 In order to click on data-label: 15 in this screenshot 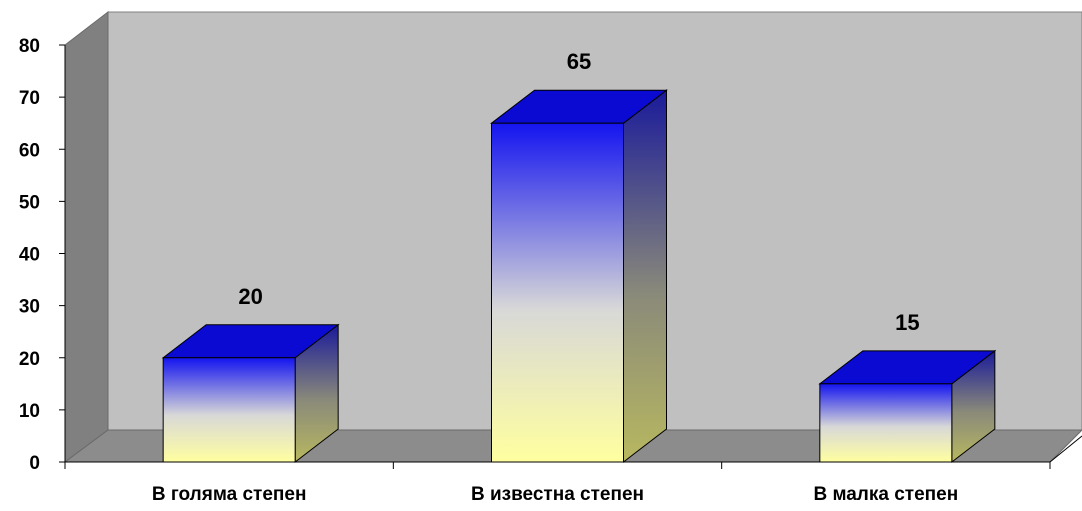, I will do `click(907, 322)`.